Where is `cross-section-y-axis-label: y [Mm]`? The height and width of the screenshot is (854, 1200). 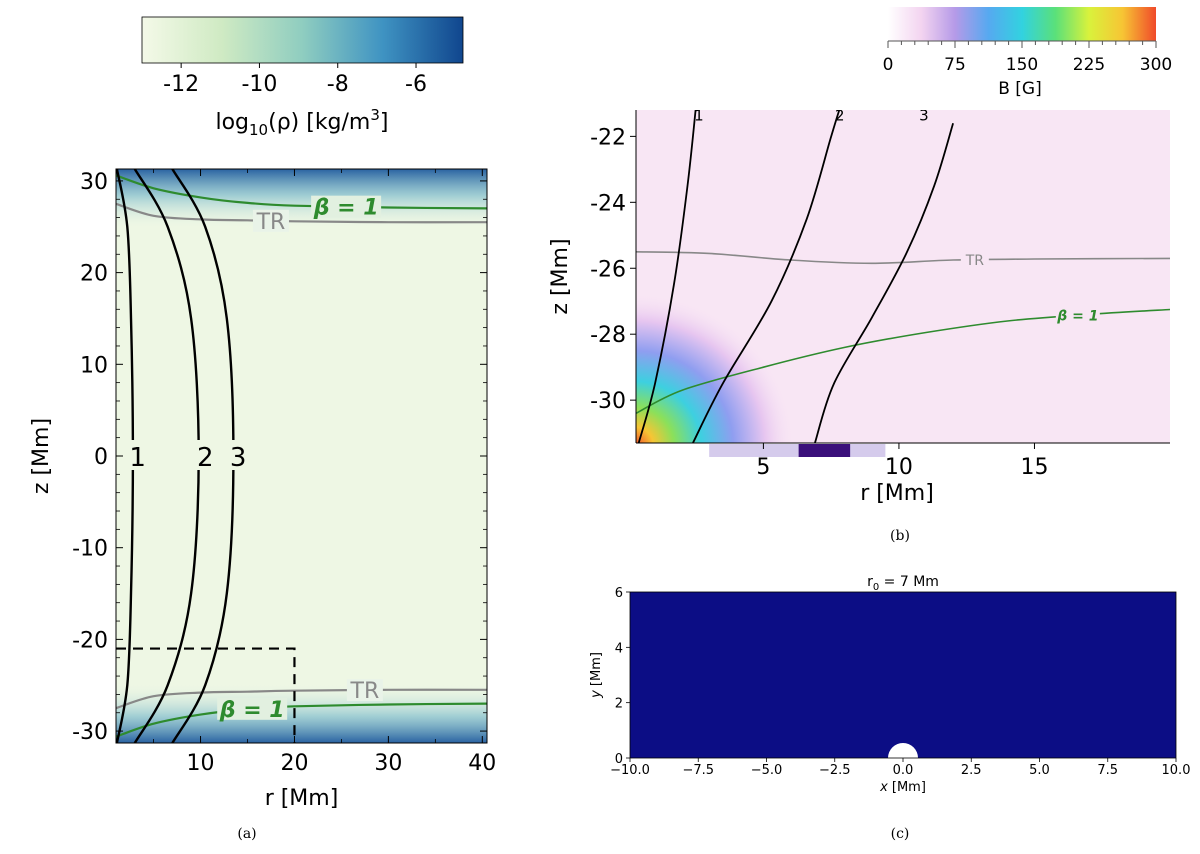 cross-section-y-axis-label: y [Mm] is located at coordinates (596, 675).